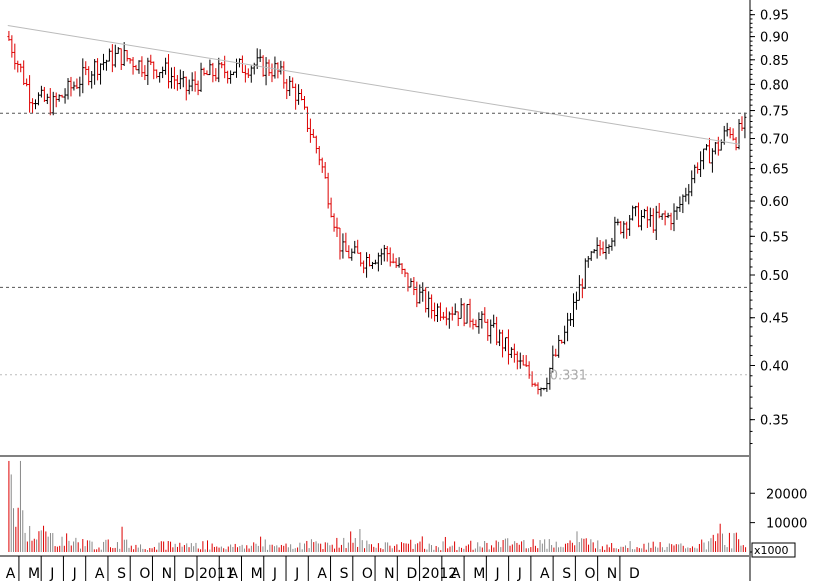 Image resolution: width=817 pixels, height=585 pixels. Describe the element at coordinates (634, 573) in the screenshot. I see `x-tick-label: D` at that location.